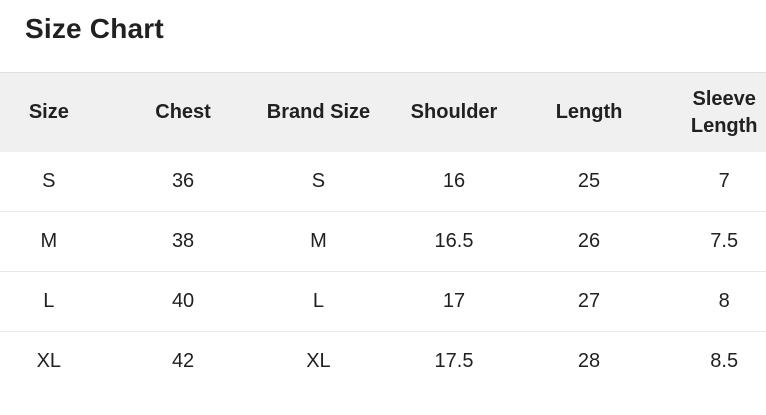 This screenshot has width=766, height=415. Describe the element at coordinates (589, 361) in the screenshot. I see `cell-length: 28` at that location.